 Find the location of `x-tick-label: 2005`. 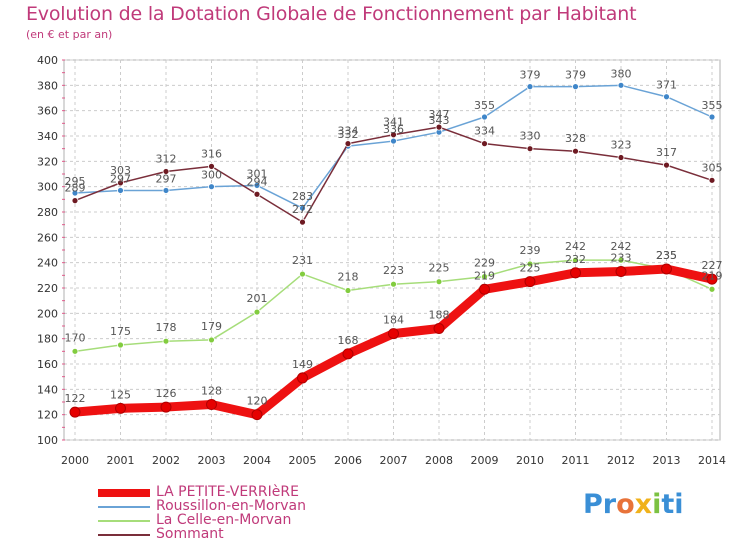

x-tick-label: 2005 is located at coordinates (303, 460).